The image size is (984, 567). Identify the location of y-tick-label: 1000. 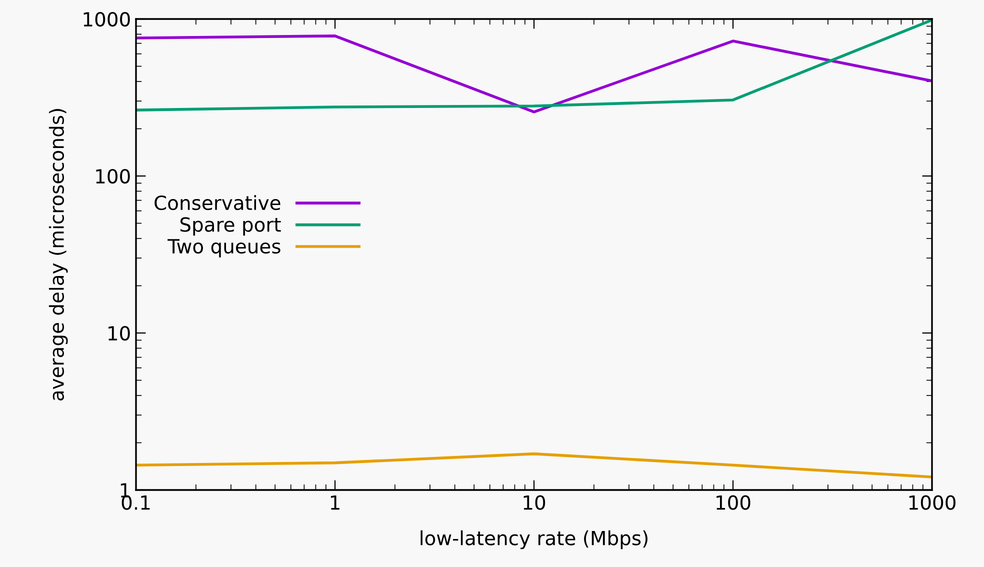
(107, 19).